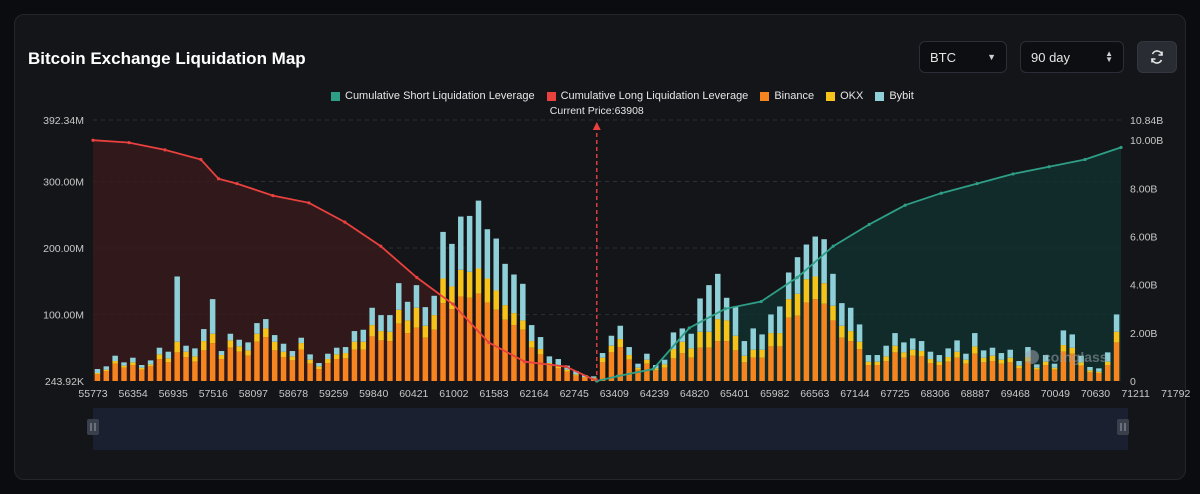 The image size is (1200, 494). What do you see at coordinates (654, 96) in the screenshot?
I see `legend-label: Cumulative Long Liquidation Leverage` at bounding box center [654, 96].